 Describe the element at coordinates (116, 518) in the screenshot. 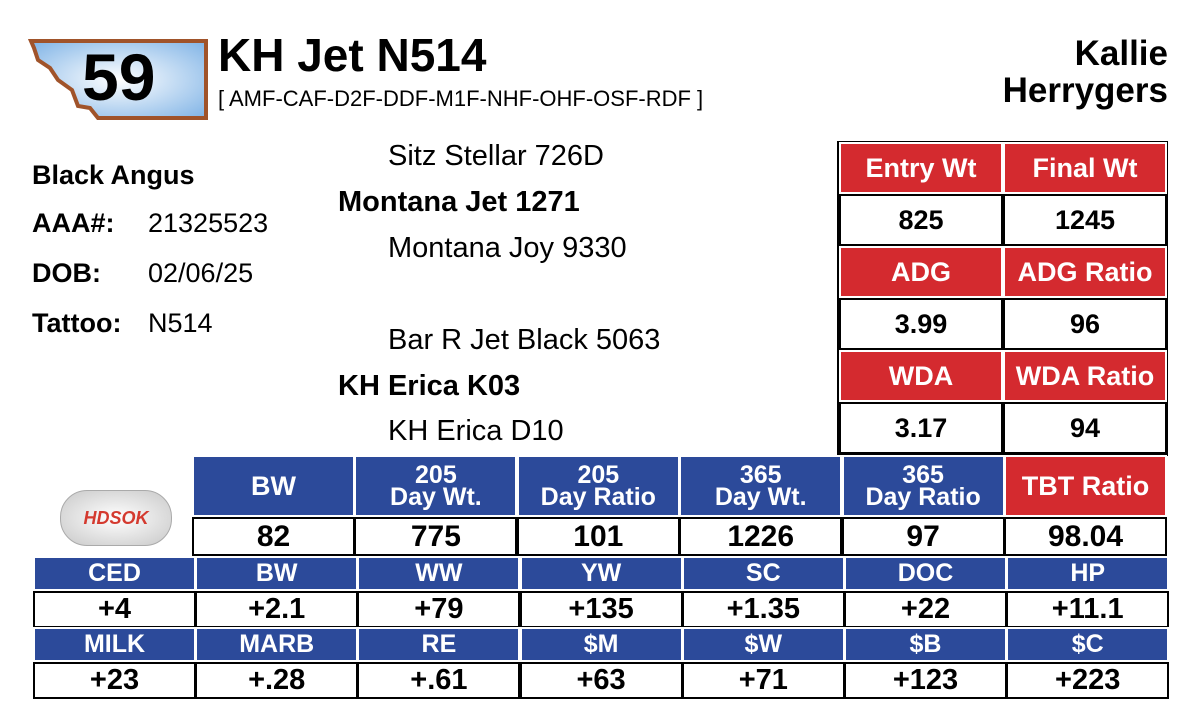

I see `logo: HDSOK` at that location.